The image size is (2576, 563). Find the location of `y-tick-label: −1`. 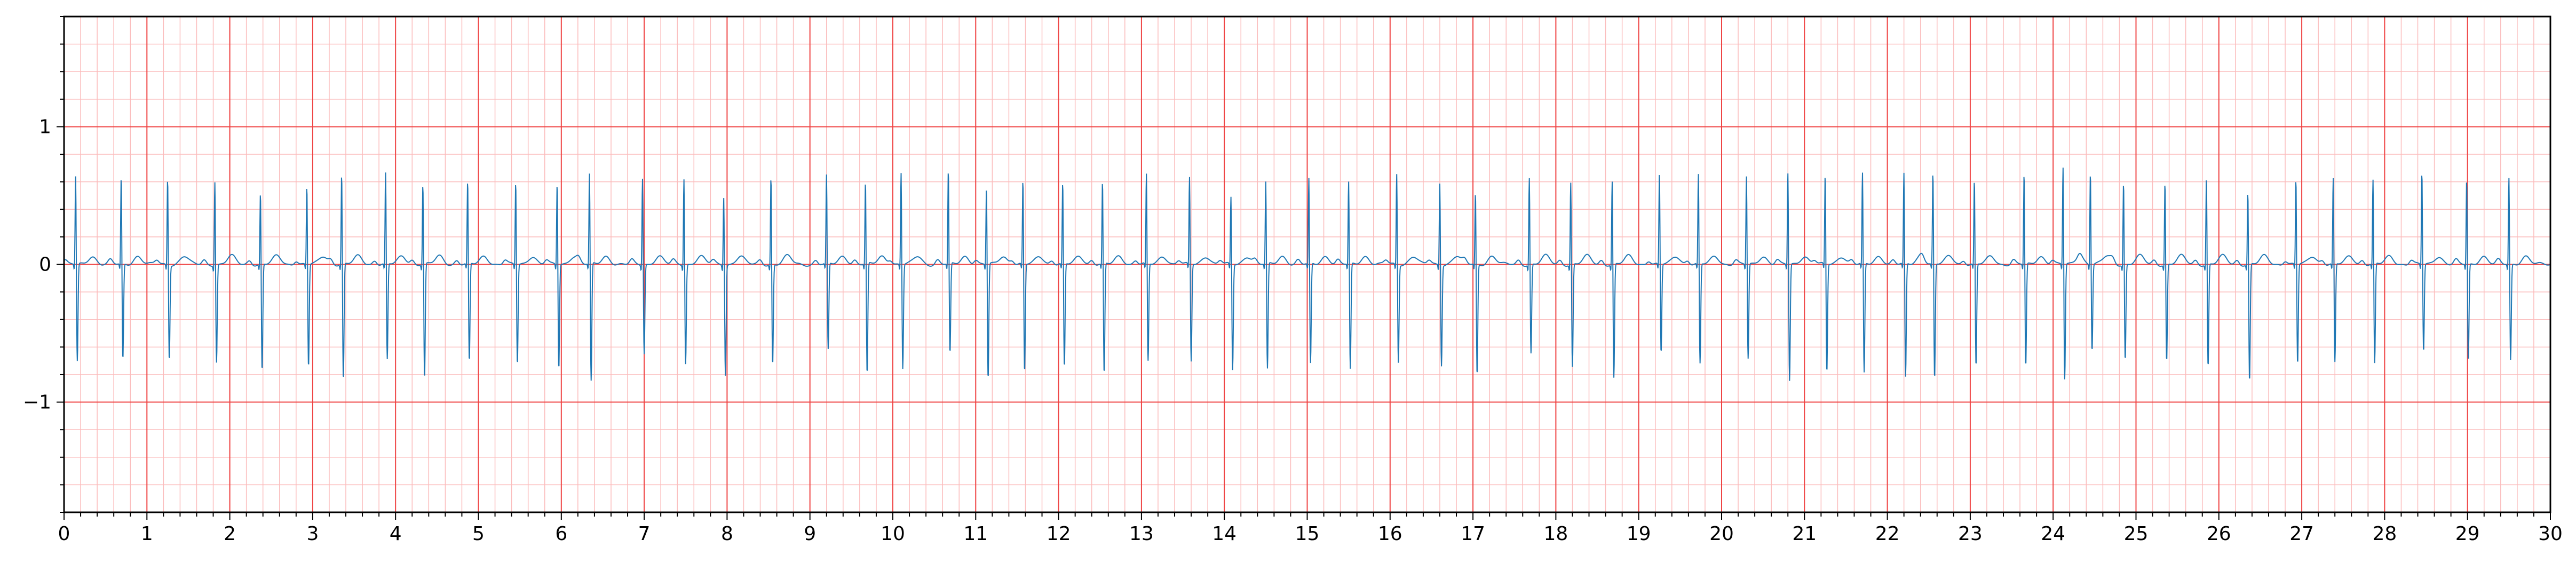

y-tick-label: −1 is located at coordinates (37, 403).